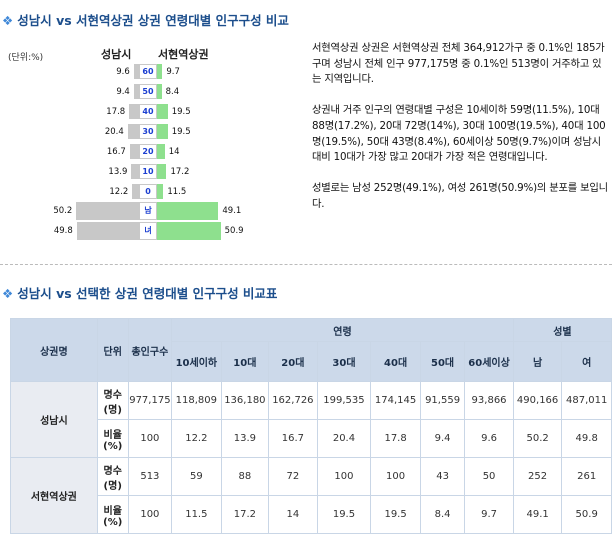 The width and height of the screenshot is (612, 534). I want to click on value-cell: 487,011, so click(586, 400).